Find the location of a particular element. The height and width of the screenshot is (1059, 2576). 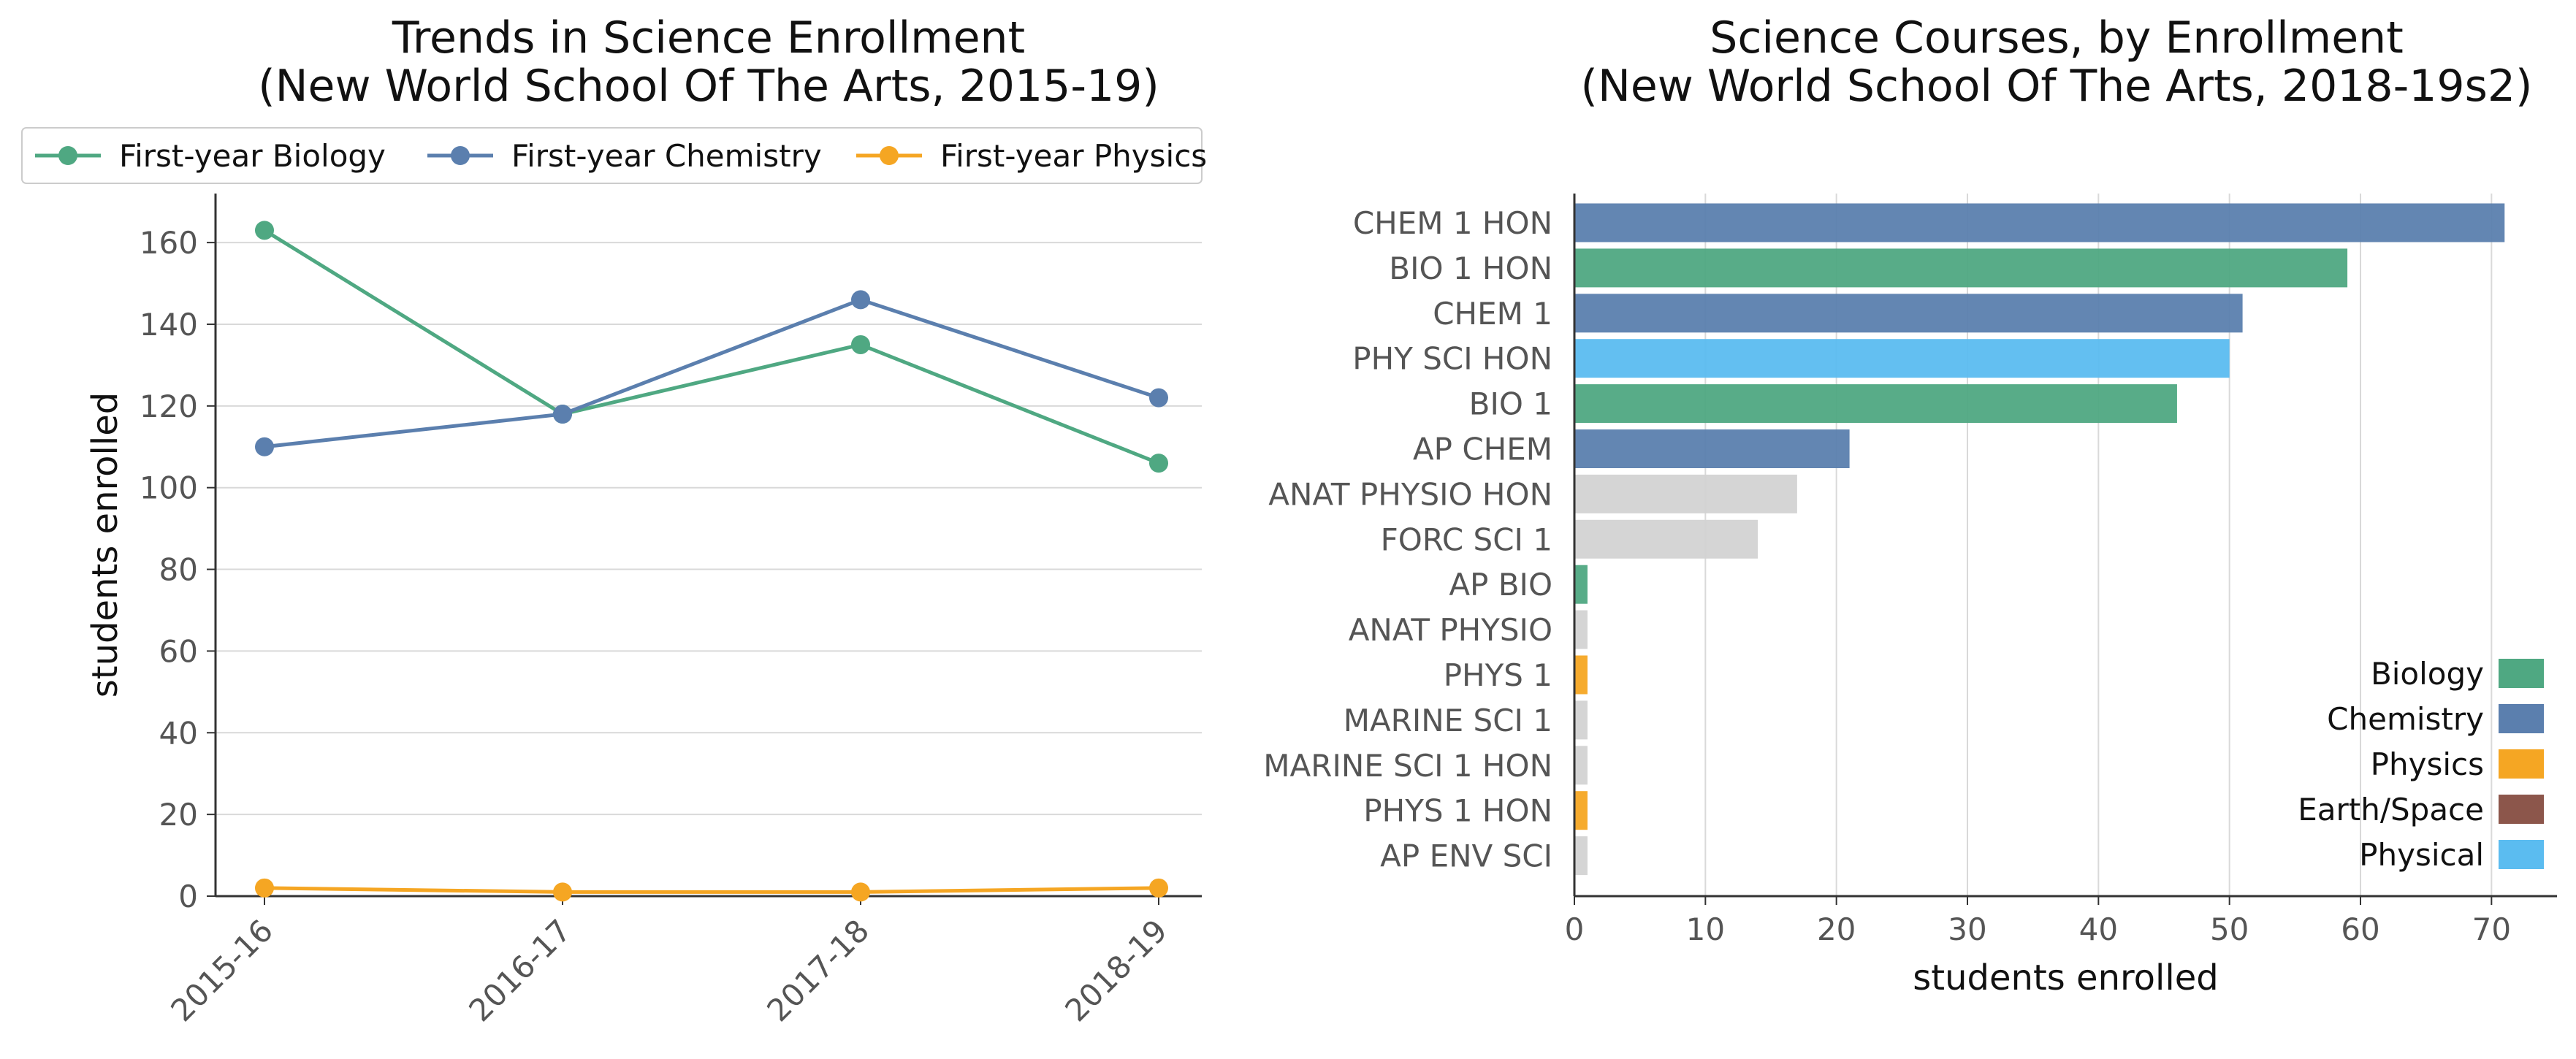

legend-label: Earth/Space is located at coordinates (2391, 810).